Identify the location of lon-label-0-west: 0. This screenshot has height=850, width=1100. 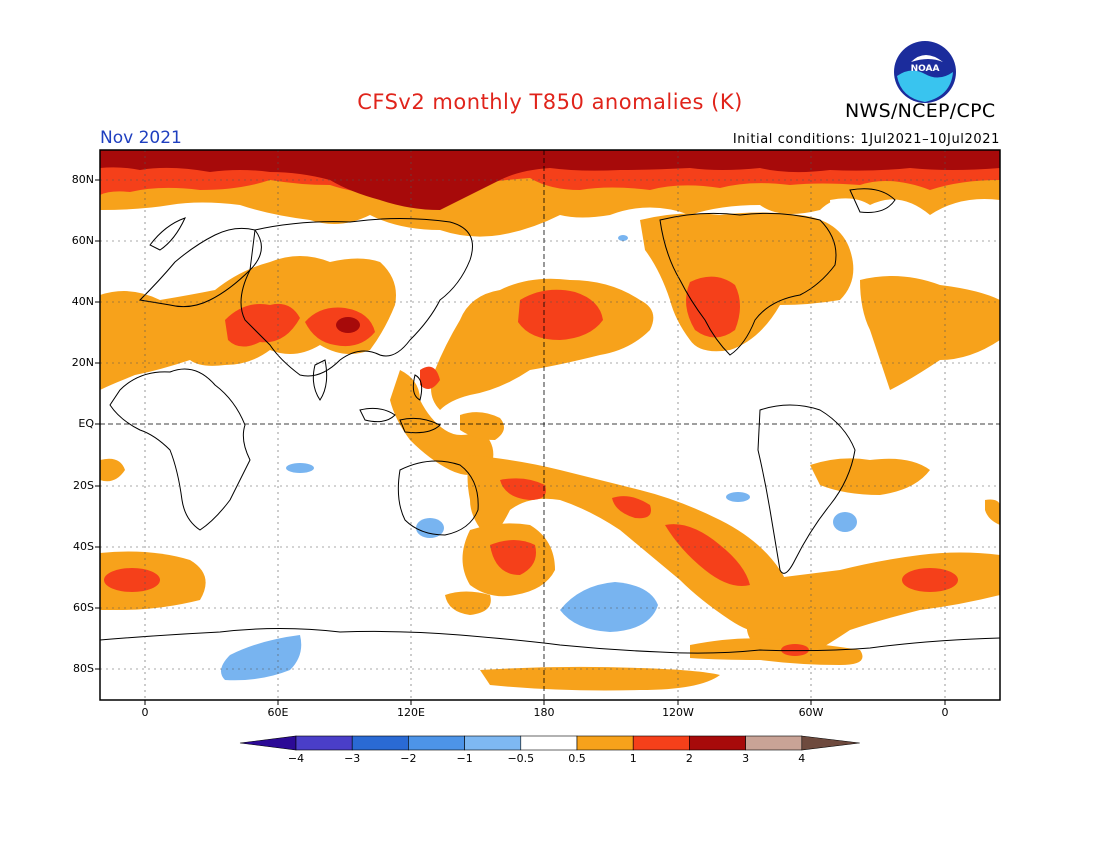
(145, 712).